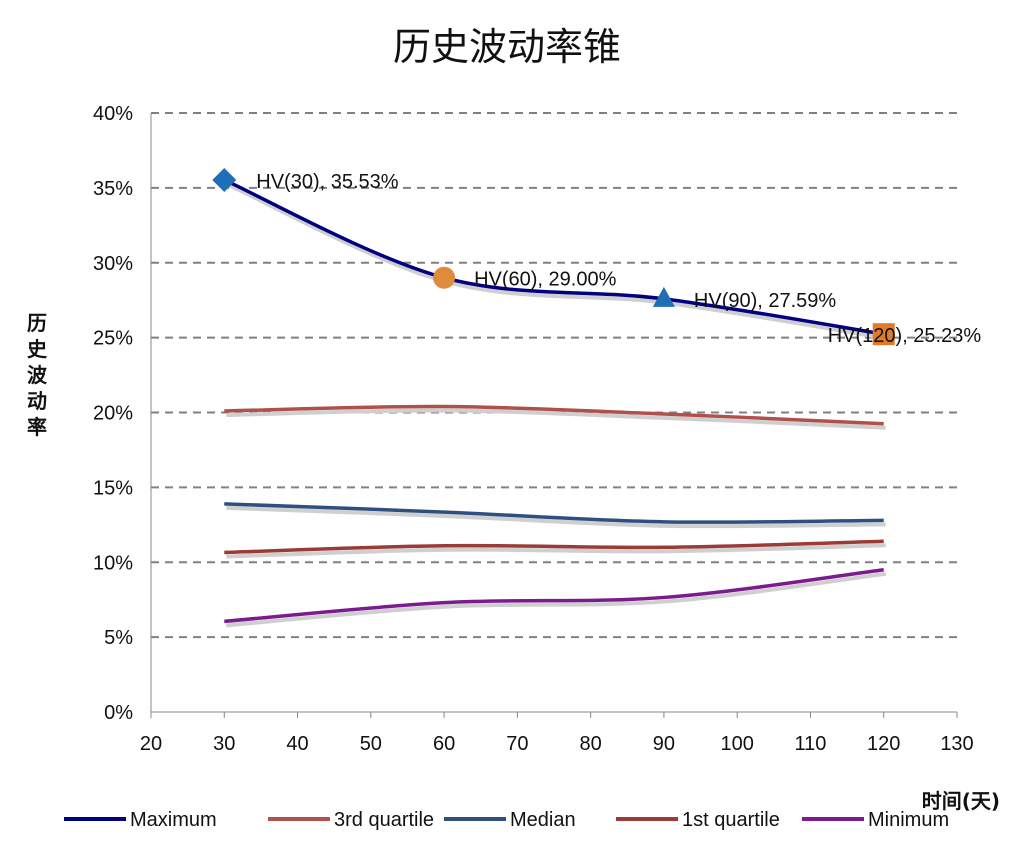 The width and height of the screenshot is (1014, 855). I want to click on legend-label-3rd-quartile: 3rd quartile, so click(384, 820).